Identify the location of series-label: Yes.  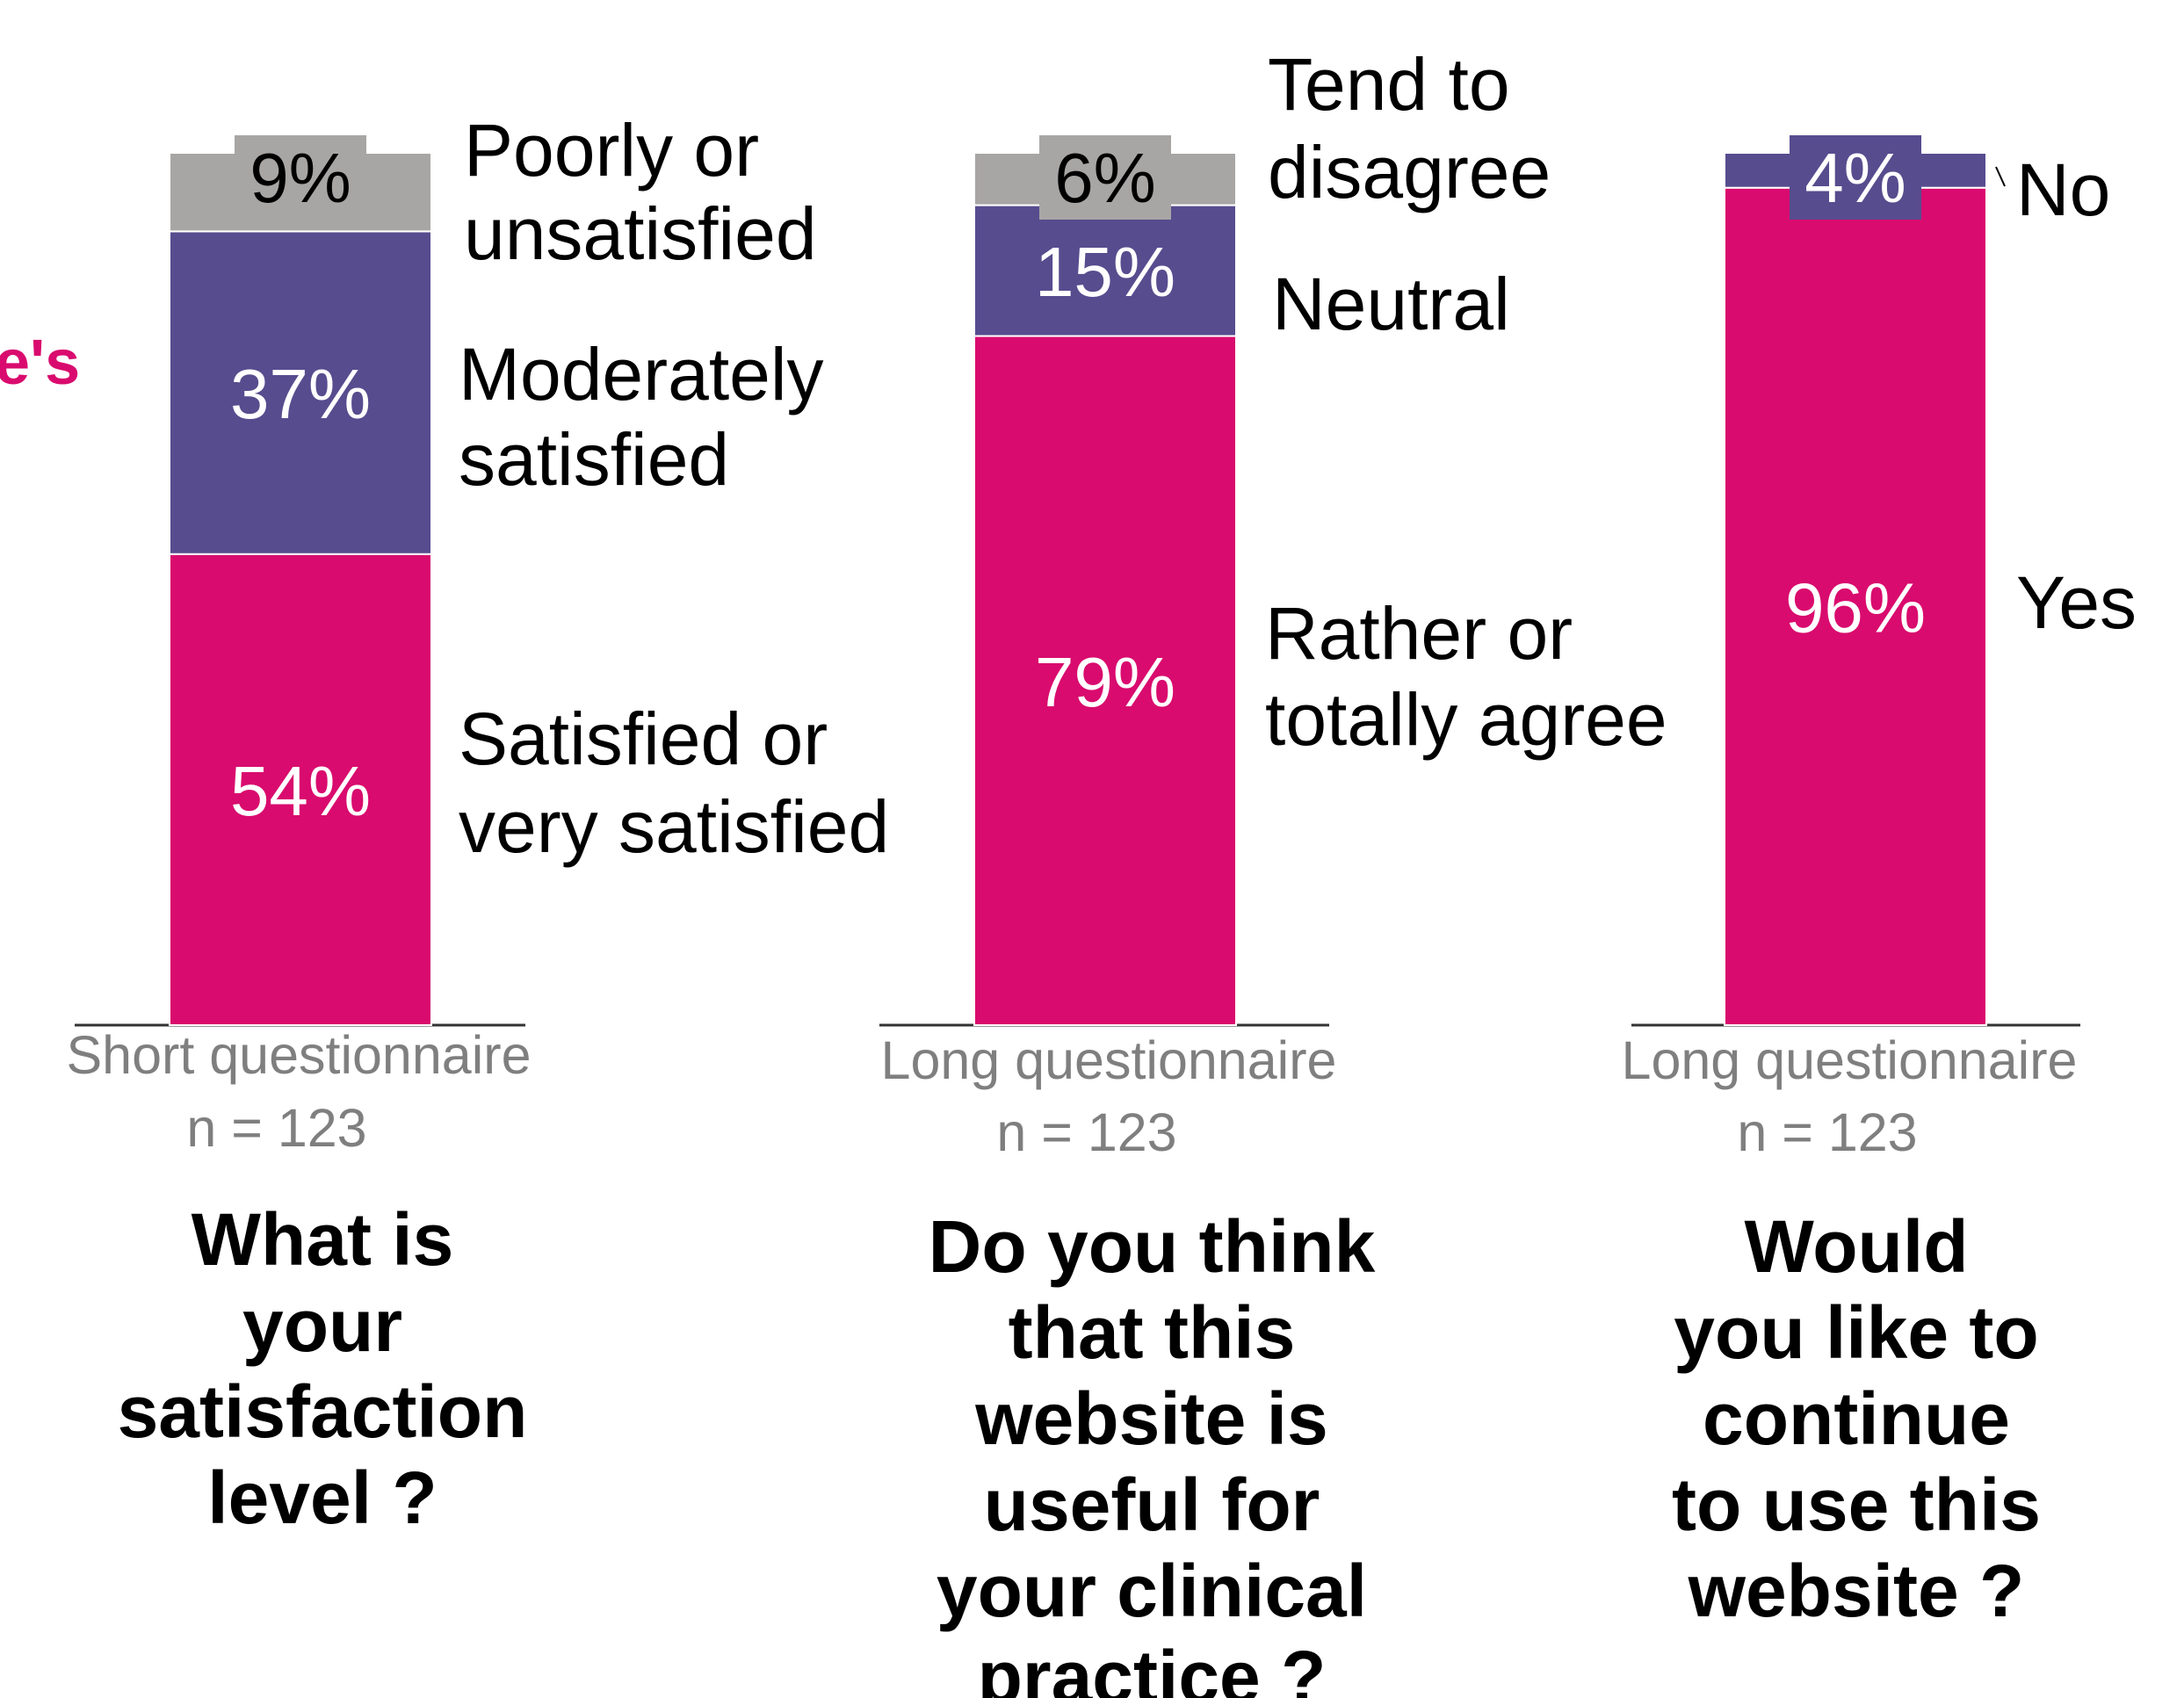
(2076, 602).